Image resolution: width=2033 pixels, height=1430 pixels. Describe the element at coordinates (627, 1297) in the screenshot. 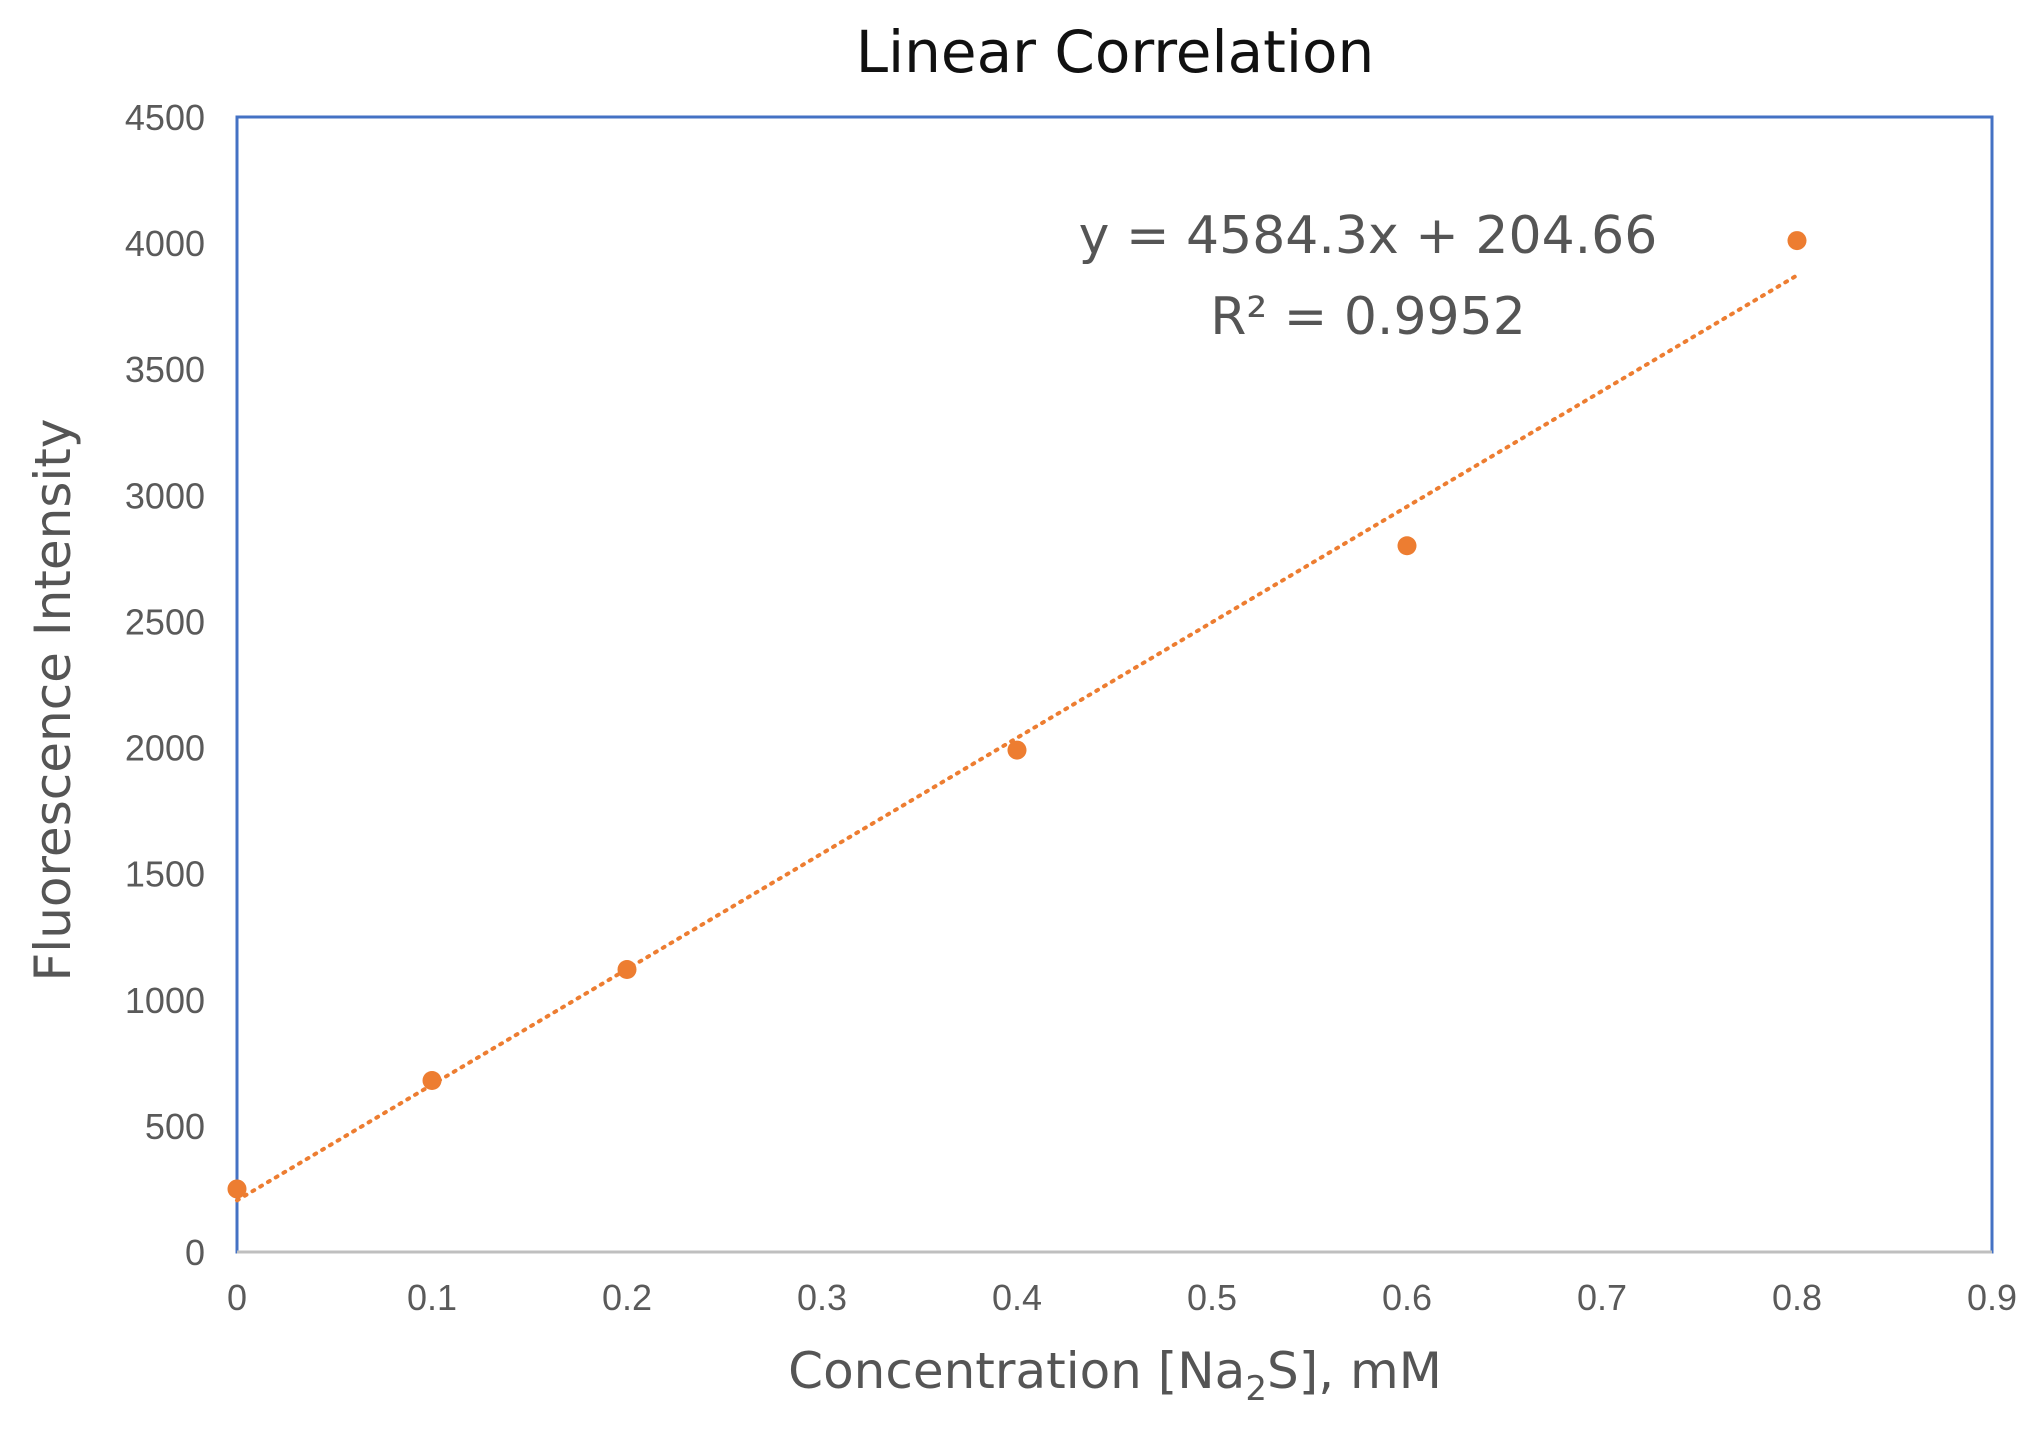

I see `x-tick-label: 0.2` at that location.